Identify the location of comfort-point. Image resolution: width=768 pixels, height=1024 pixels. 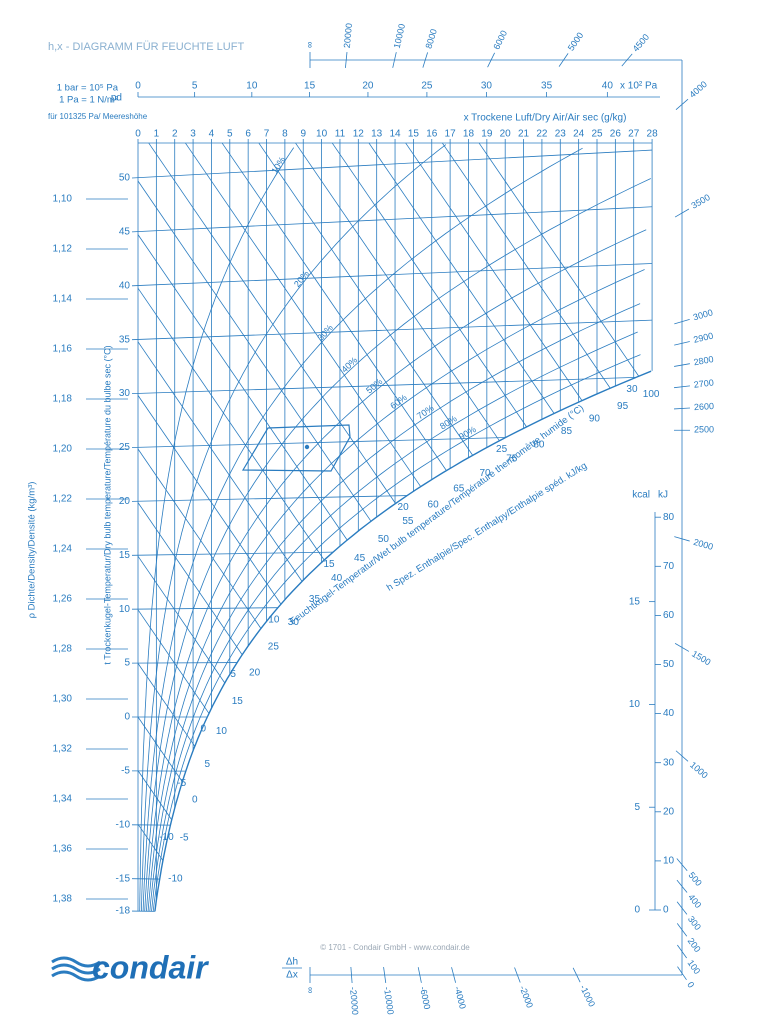
(307, 447).